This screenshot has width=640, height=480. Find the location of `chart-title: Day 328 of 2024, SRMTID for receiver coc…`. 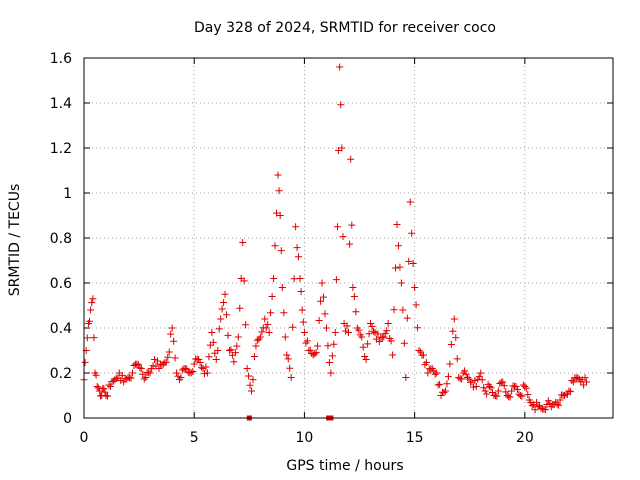

chart-title: Day 328 of 2024, SRMTID for receiver coc… is located at coordinates (345, 28).